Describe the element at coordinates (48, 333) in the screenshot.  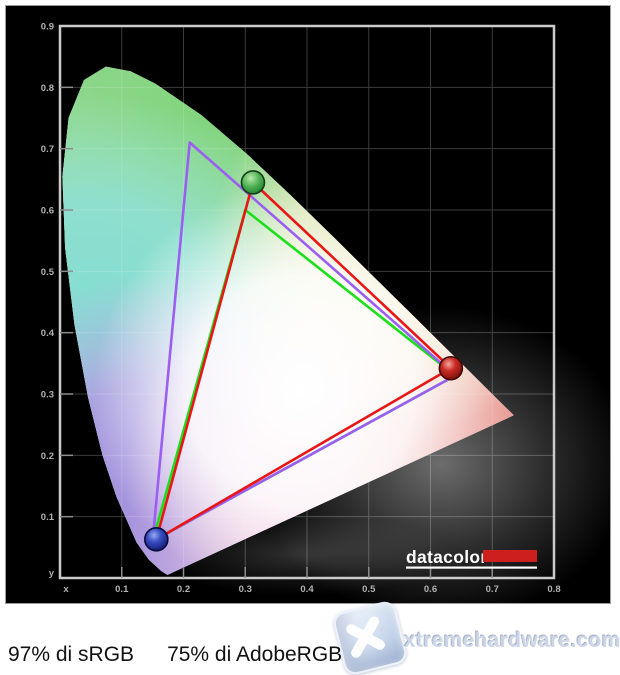
I see `y-tick-label: 0.4` at that location.